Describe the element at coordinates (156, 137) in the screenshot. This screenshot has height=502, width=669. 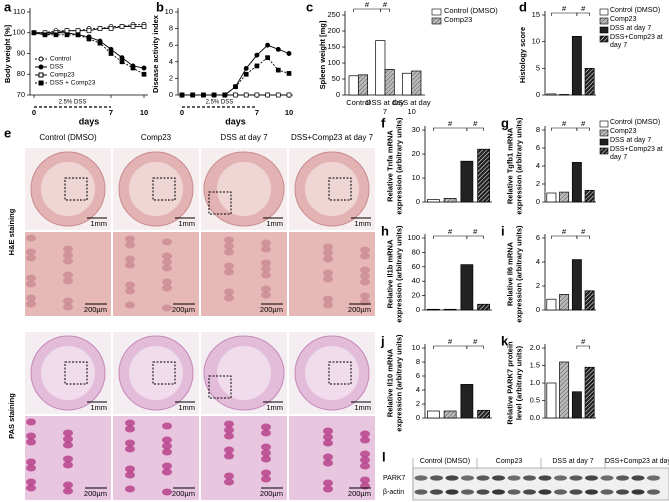
I see `column-label: Comp23` at that location.